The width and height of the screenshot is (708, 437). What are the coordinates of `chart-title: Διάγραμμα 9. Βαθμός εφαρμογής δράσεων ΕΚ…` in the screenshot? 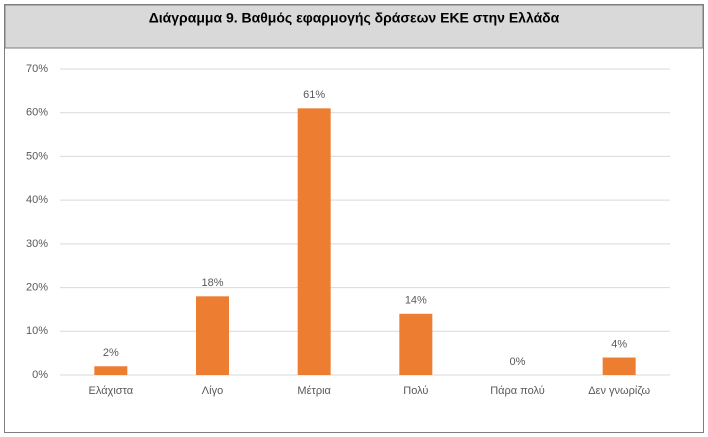 It's located at (354, 18).